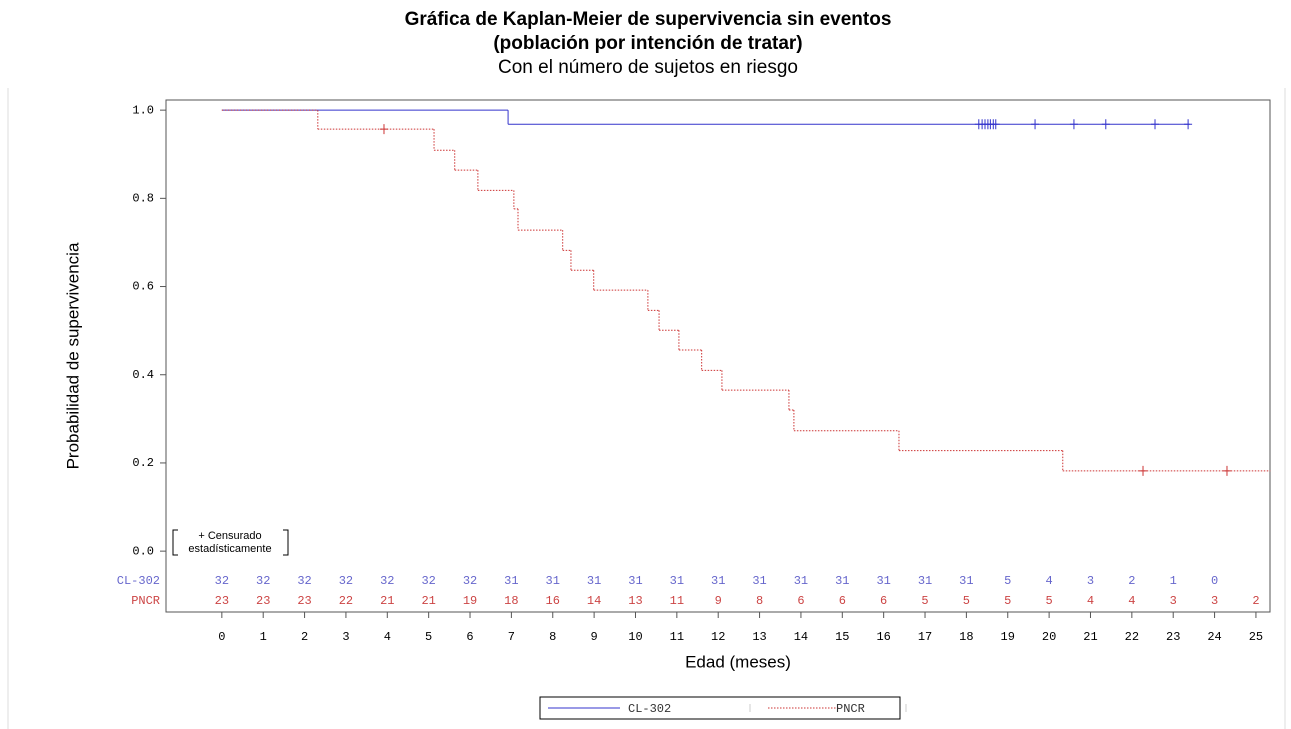 The height and width of the screenshot is (729, 1291). Describe the element at coordinates (718, 637) in the screenshot. I see `x-tick-label: 12` at that location.